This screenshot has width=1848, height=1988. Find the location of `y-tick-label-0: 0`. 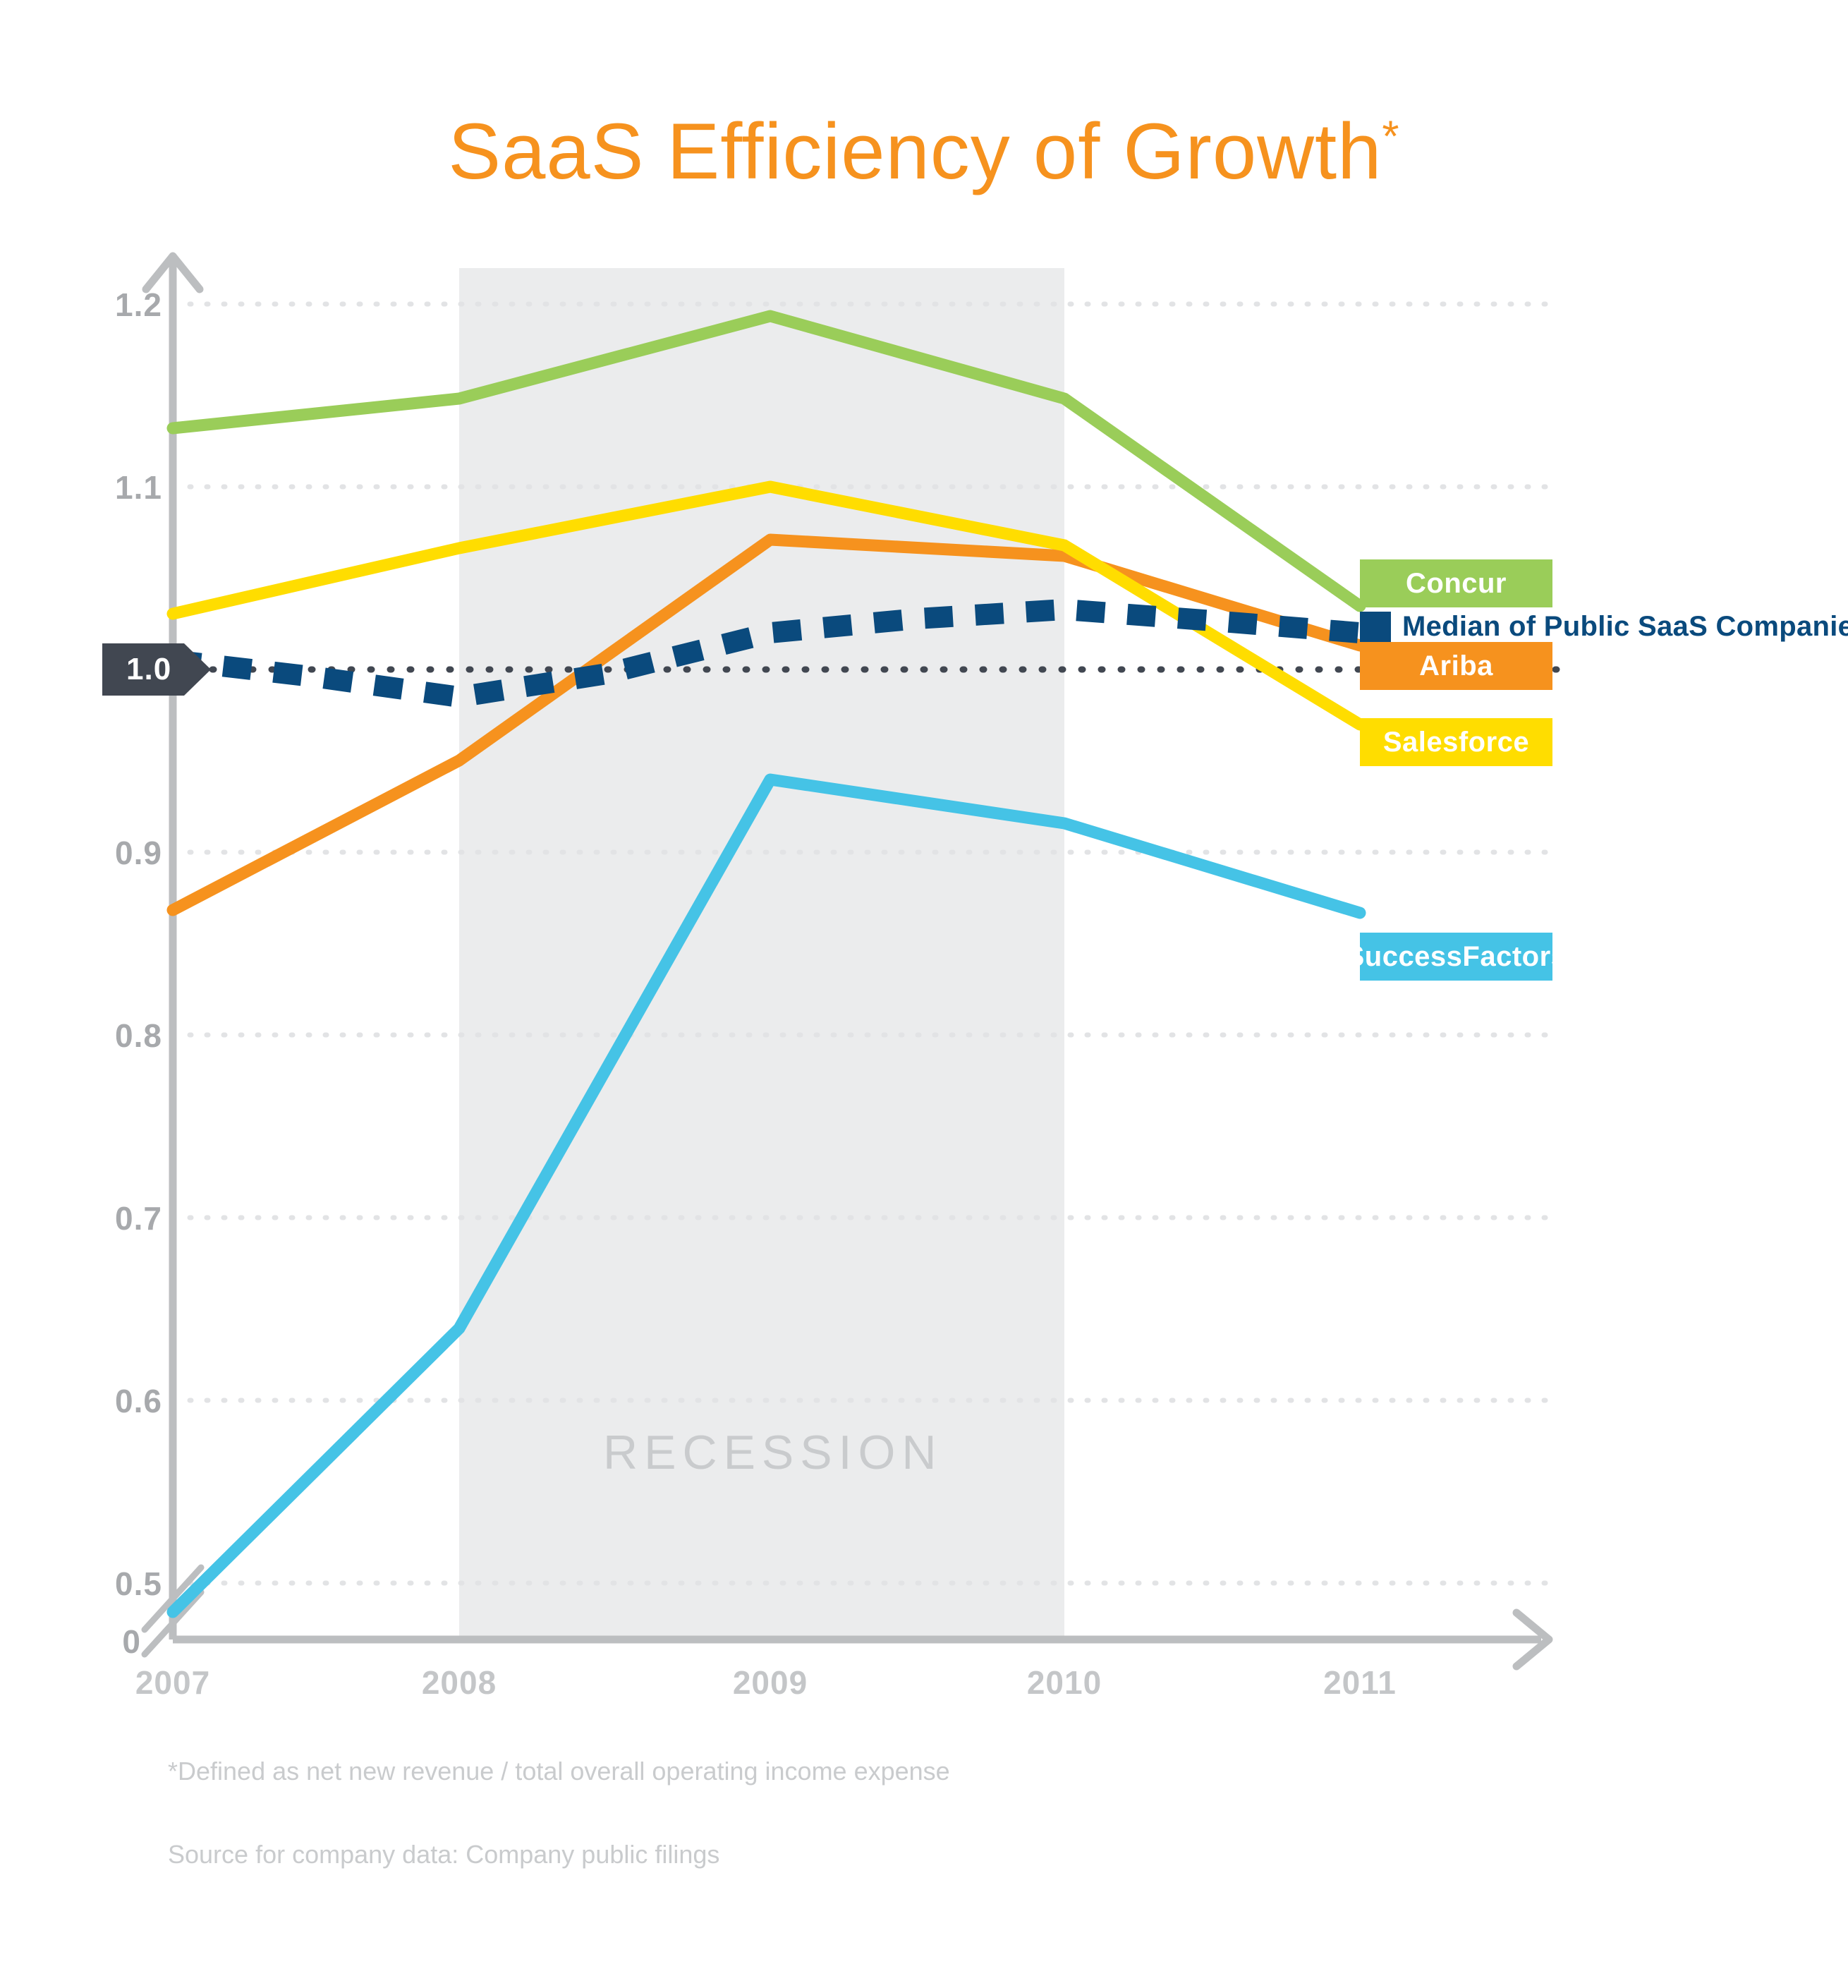

y-tick-label-0: 0 is located at coordinates (131, 1641).